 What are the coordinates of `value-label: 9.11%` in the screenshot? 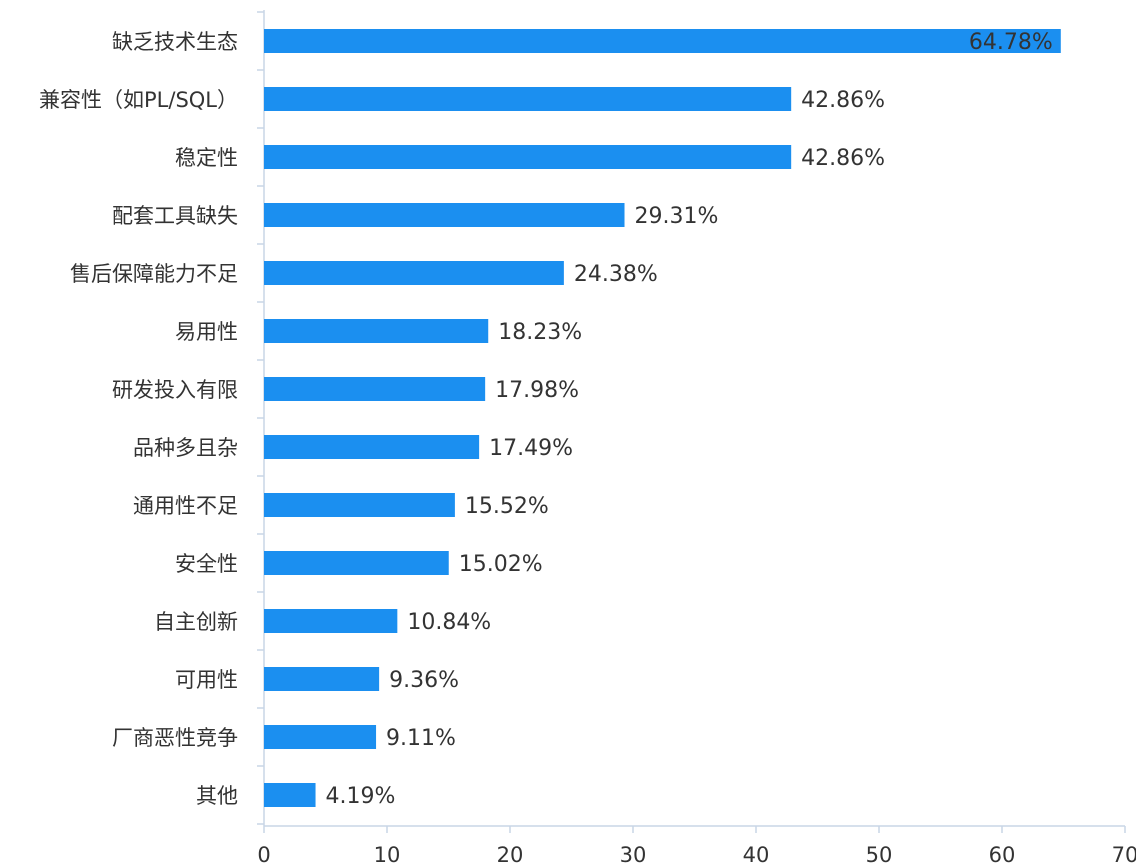 It's located at (421, 738).